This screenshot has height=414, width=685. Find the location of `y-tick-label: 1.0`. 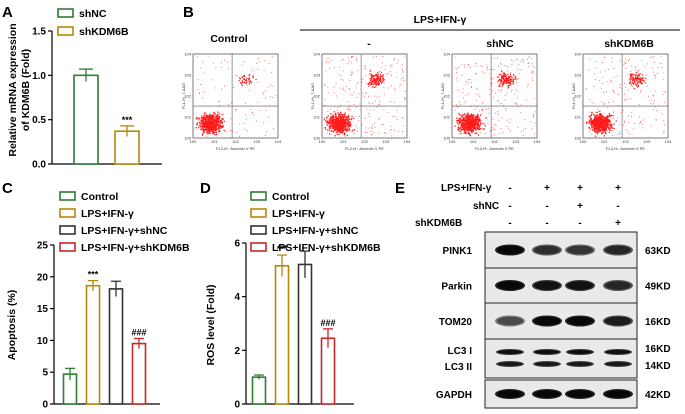

y-tick-label: 1.0 is located at coordinates (39, 76).